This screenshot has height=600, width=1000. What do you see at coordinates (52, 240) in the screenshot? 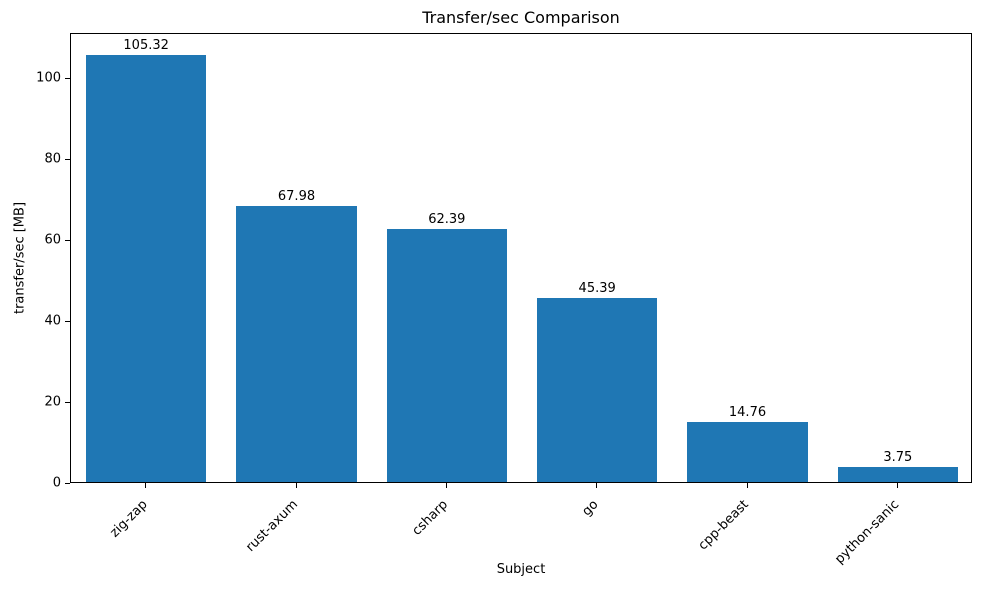
I see `y-tick-label: 60` at bounding box center [52, 240].